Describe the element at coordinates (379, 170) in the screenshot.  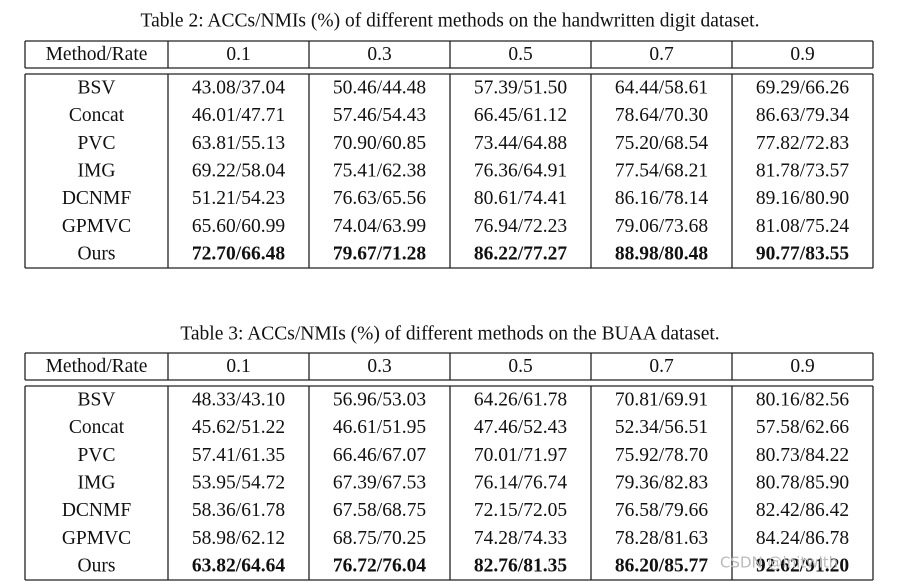
I see `cell: 75.41/62.38` at that location.